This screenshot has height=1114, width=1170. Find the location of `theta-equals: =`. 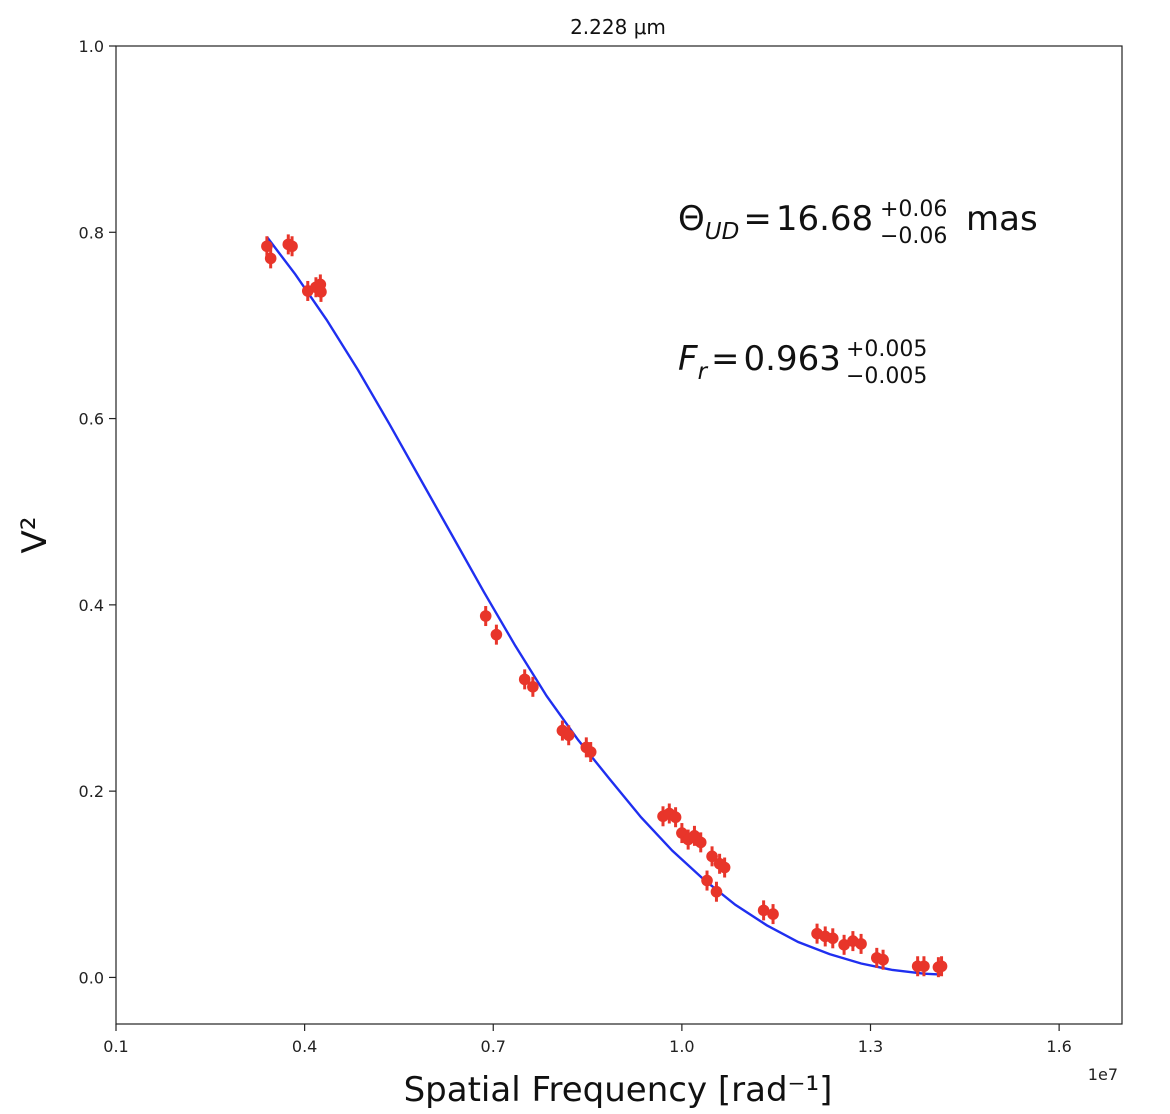

theta-equals: = is located at coordinates (757, 219).